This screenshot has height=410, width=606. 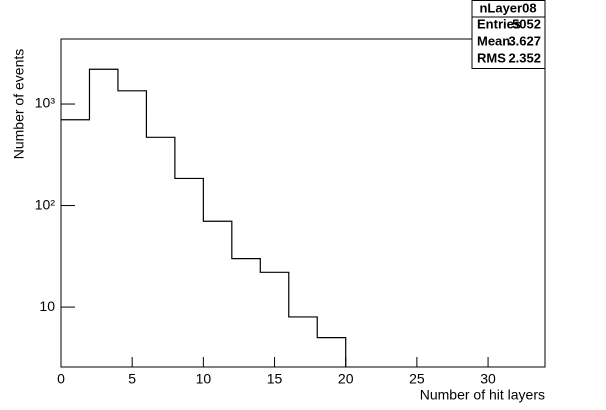 What do you see at coordinates (491, 57) in the screenshot?
I see `stats-key: RMS` at bounding box center [491, 57].